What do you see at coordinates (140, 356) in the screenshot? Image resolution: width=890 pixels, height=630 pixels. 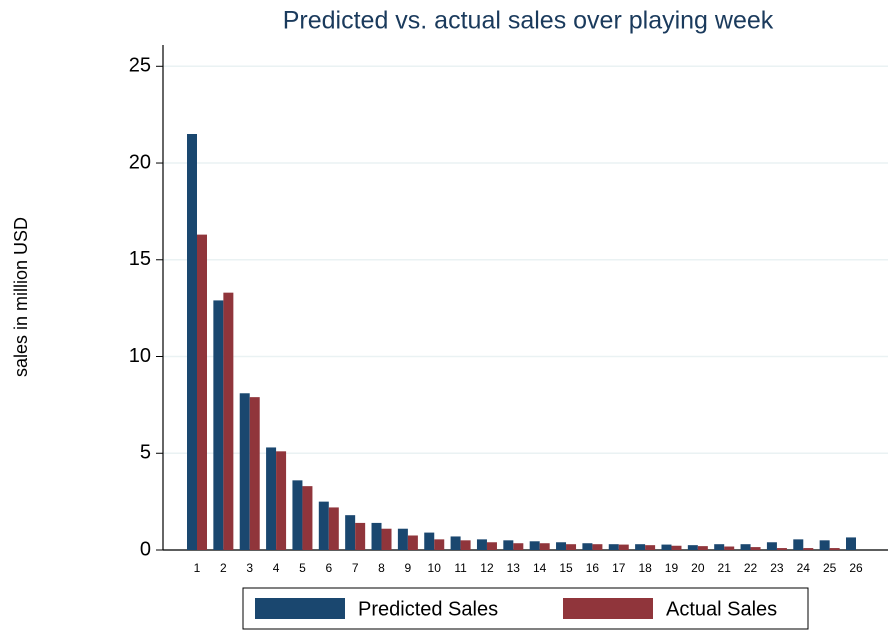 I see `y-tick-label: 10` at bounding box center [140, 356].